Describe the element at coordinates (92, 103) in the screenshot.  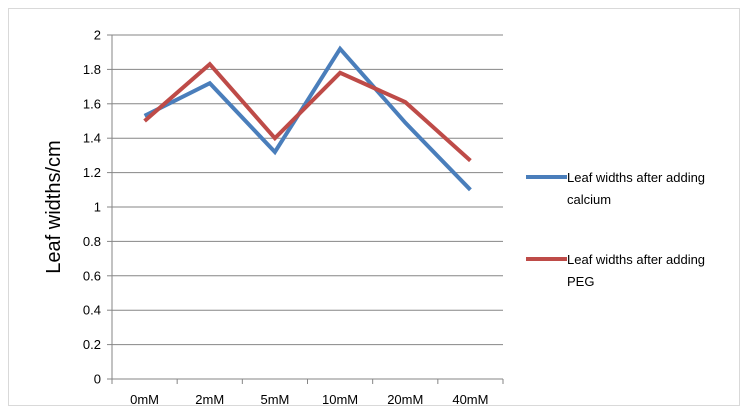
I see `y-tick-label: 1.6` at that location.